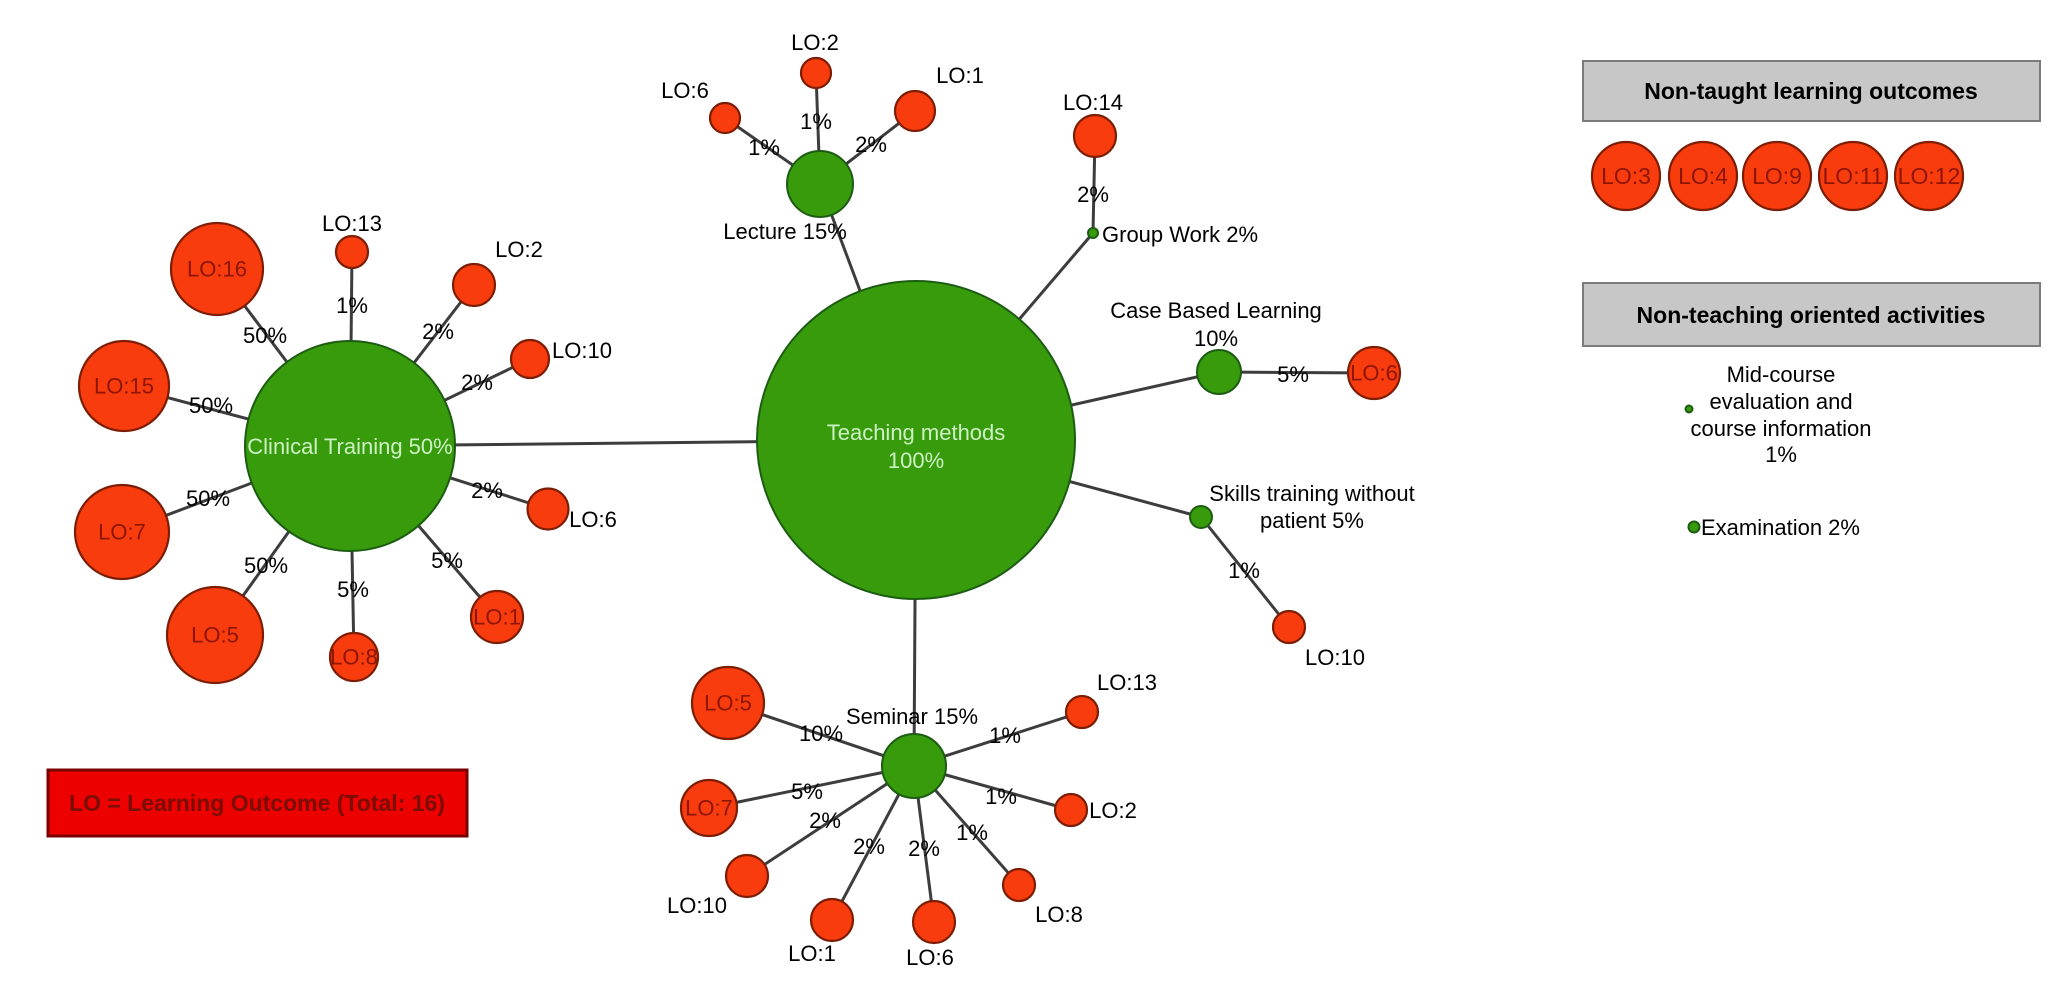  I want to click on svg-text: Skills training without, so click(1311, 493).